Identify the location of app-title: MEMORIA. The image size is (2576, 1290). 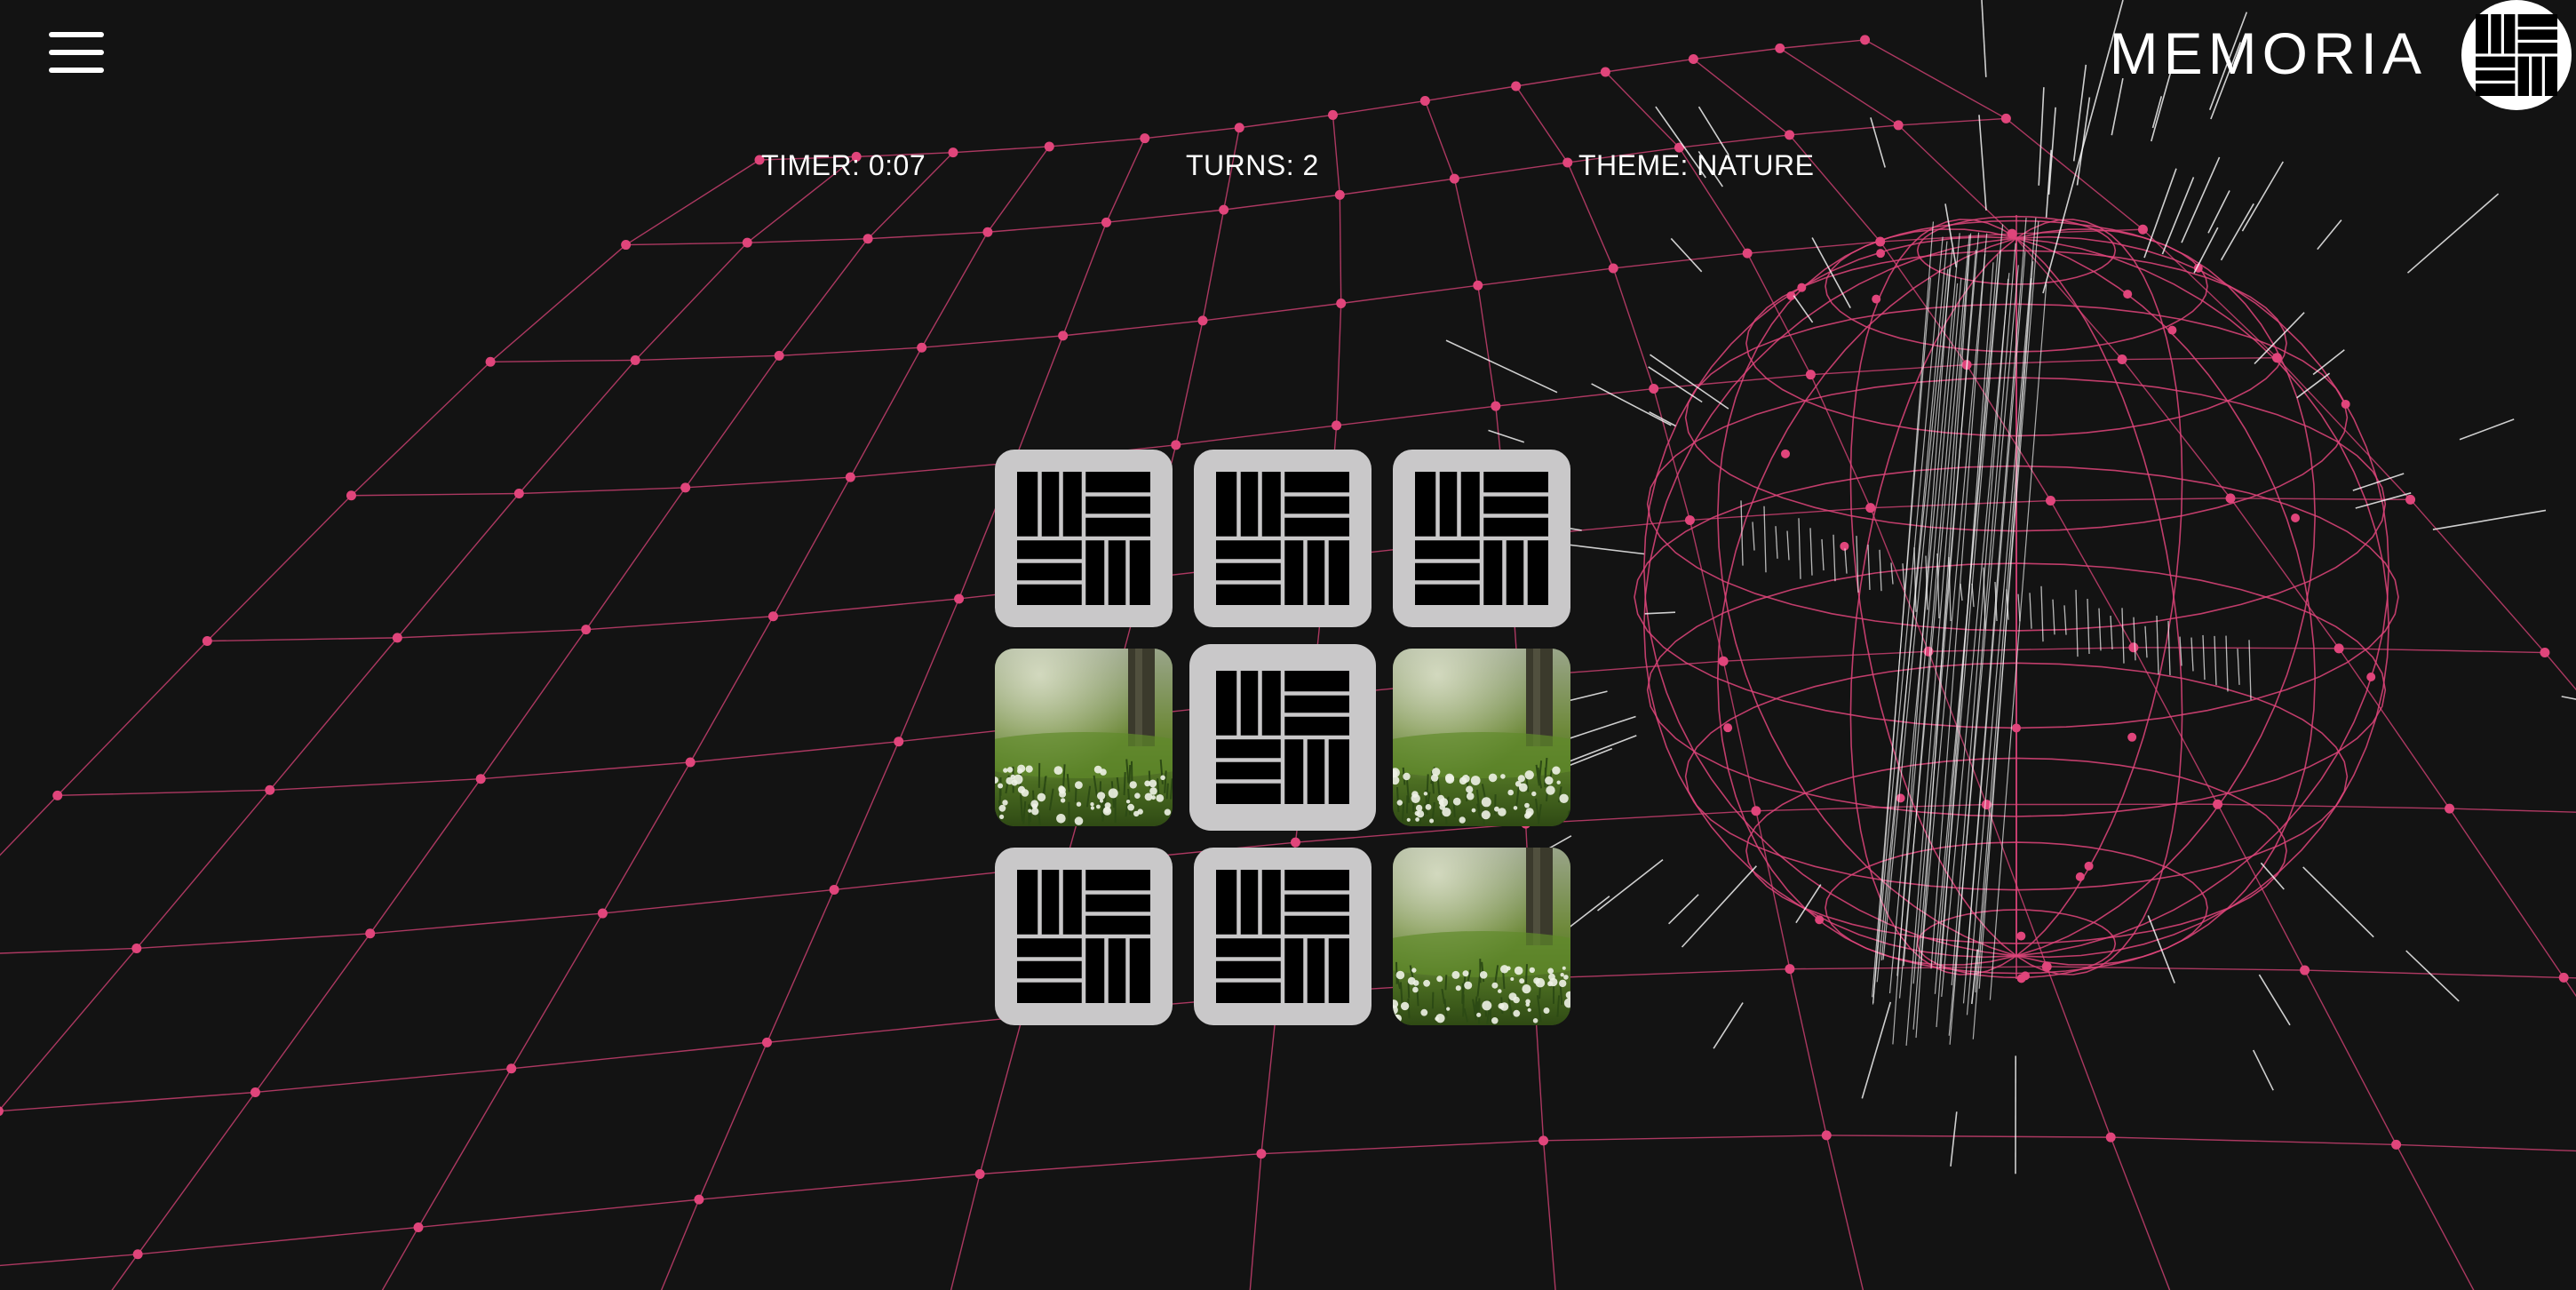
(2268, 53).